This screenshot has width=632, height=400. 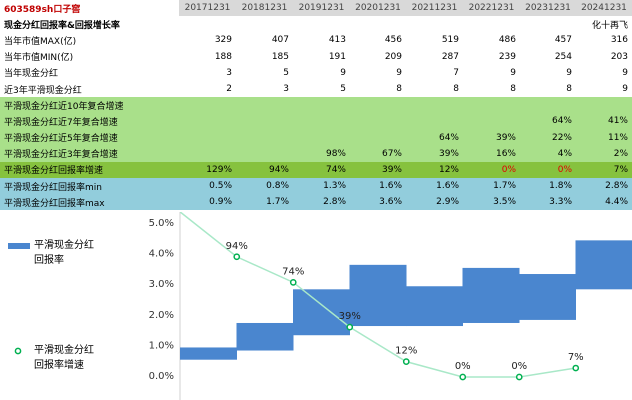 What do you see at coordinates (64, 358) in the screenshot?
I see `legend-line-label: 平滑现金分红 回报率增速` at bounding box center [64, 358].